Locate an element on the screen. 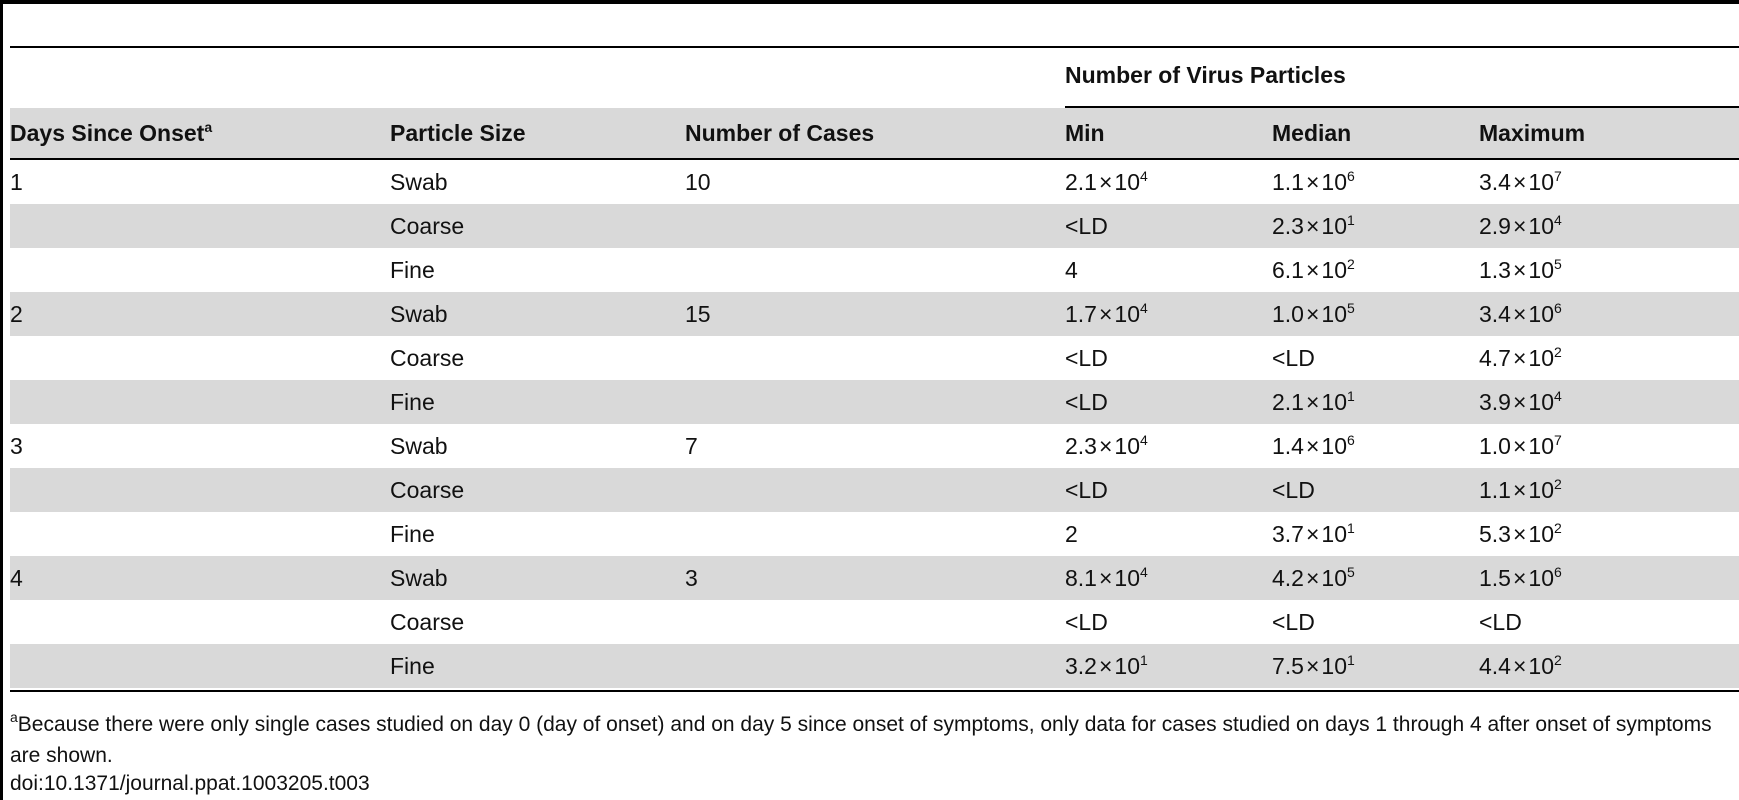 The image size is (1739, 800). footnote-mark: a is located at coordinates (14, 717).